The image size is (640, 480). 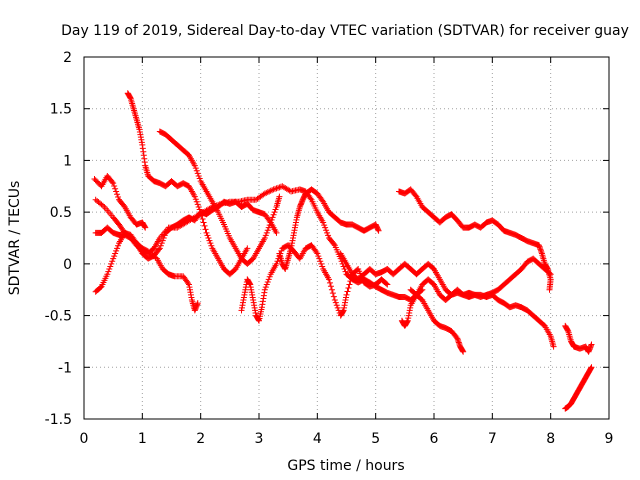 I want to click on y-tick-label: -1, so click(x=65, y=368).